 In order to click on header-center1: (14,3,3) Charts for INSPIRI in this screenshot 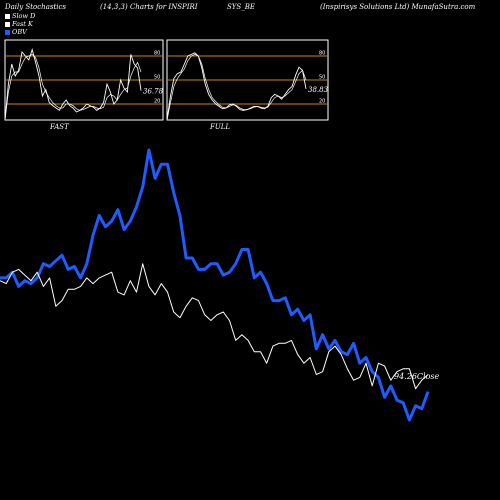, I will do `click(149, 7)`.